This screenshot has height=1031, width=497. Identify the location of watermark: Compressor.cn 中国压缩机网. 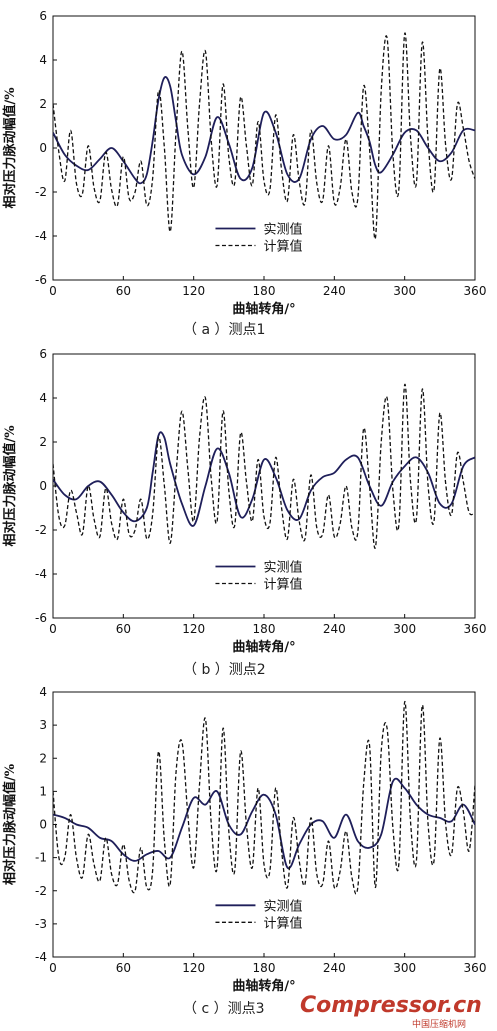
(391, 1011).